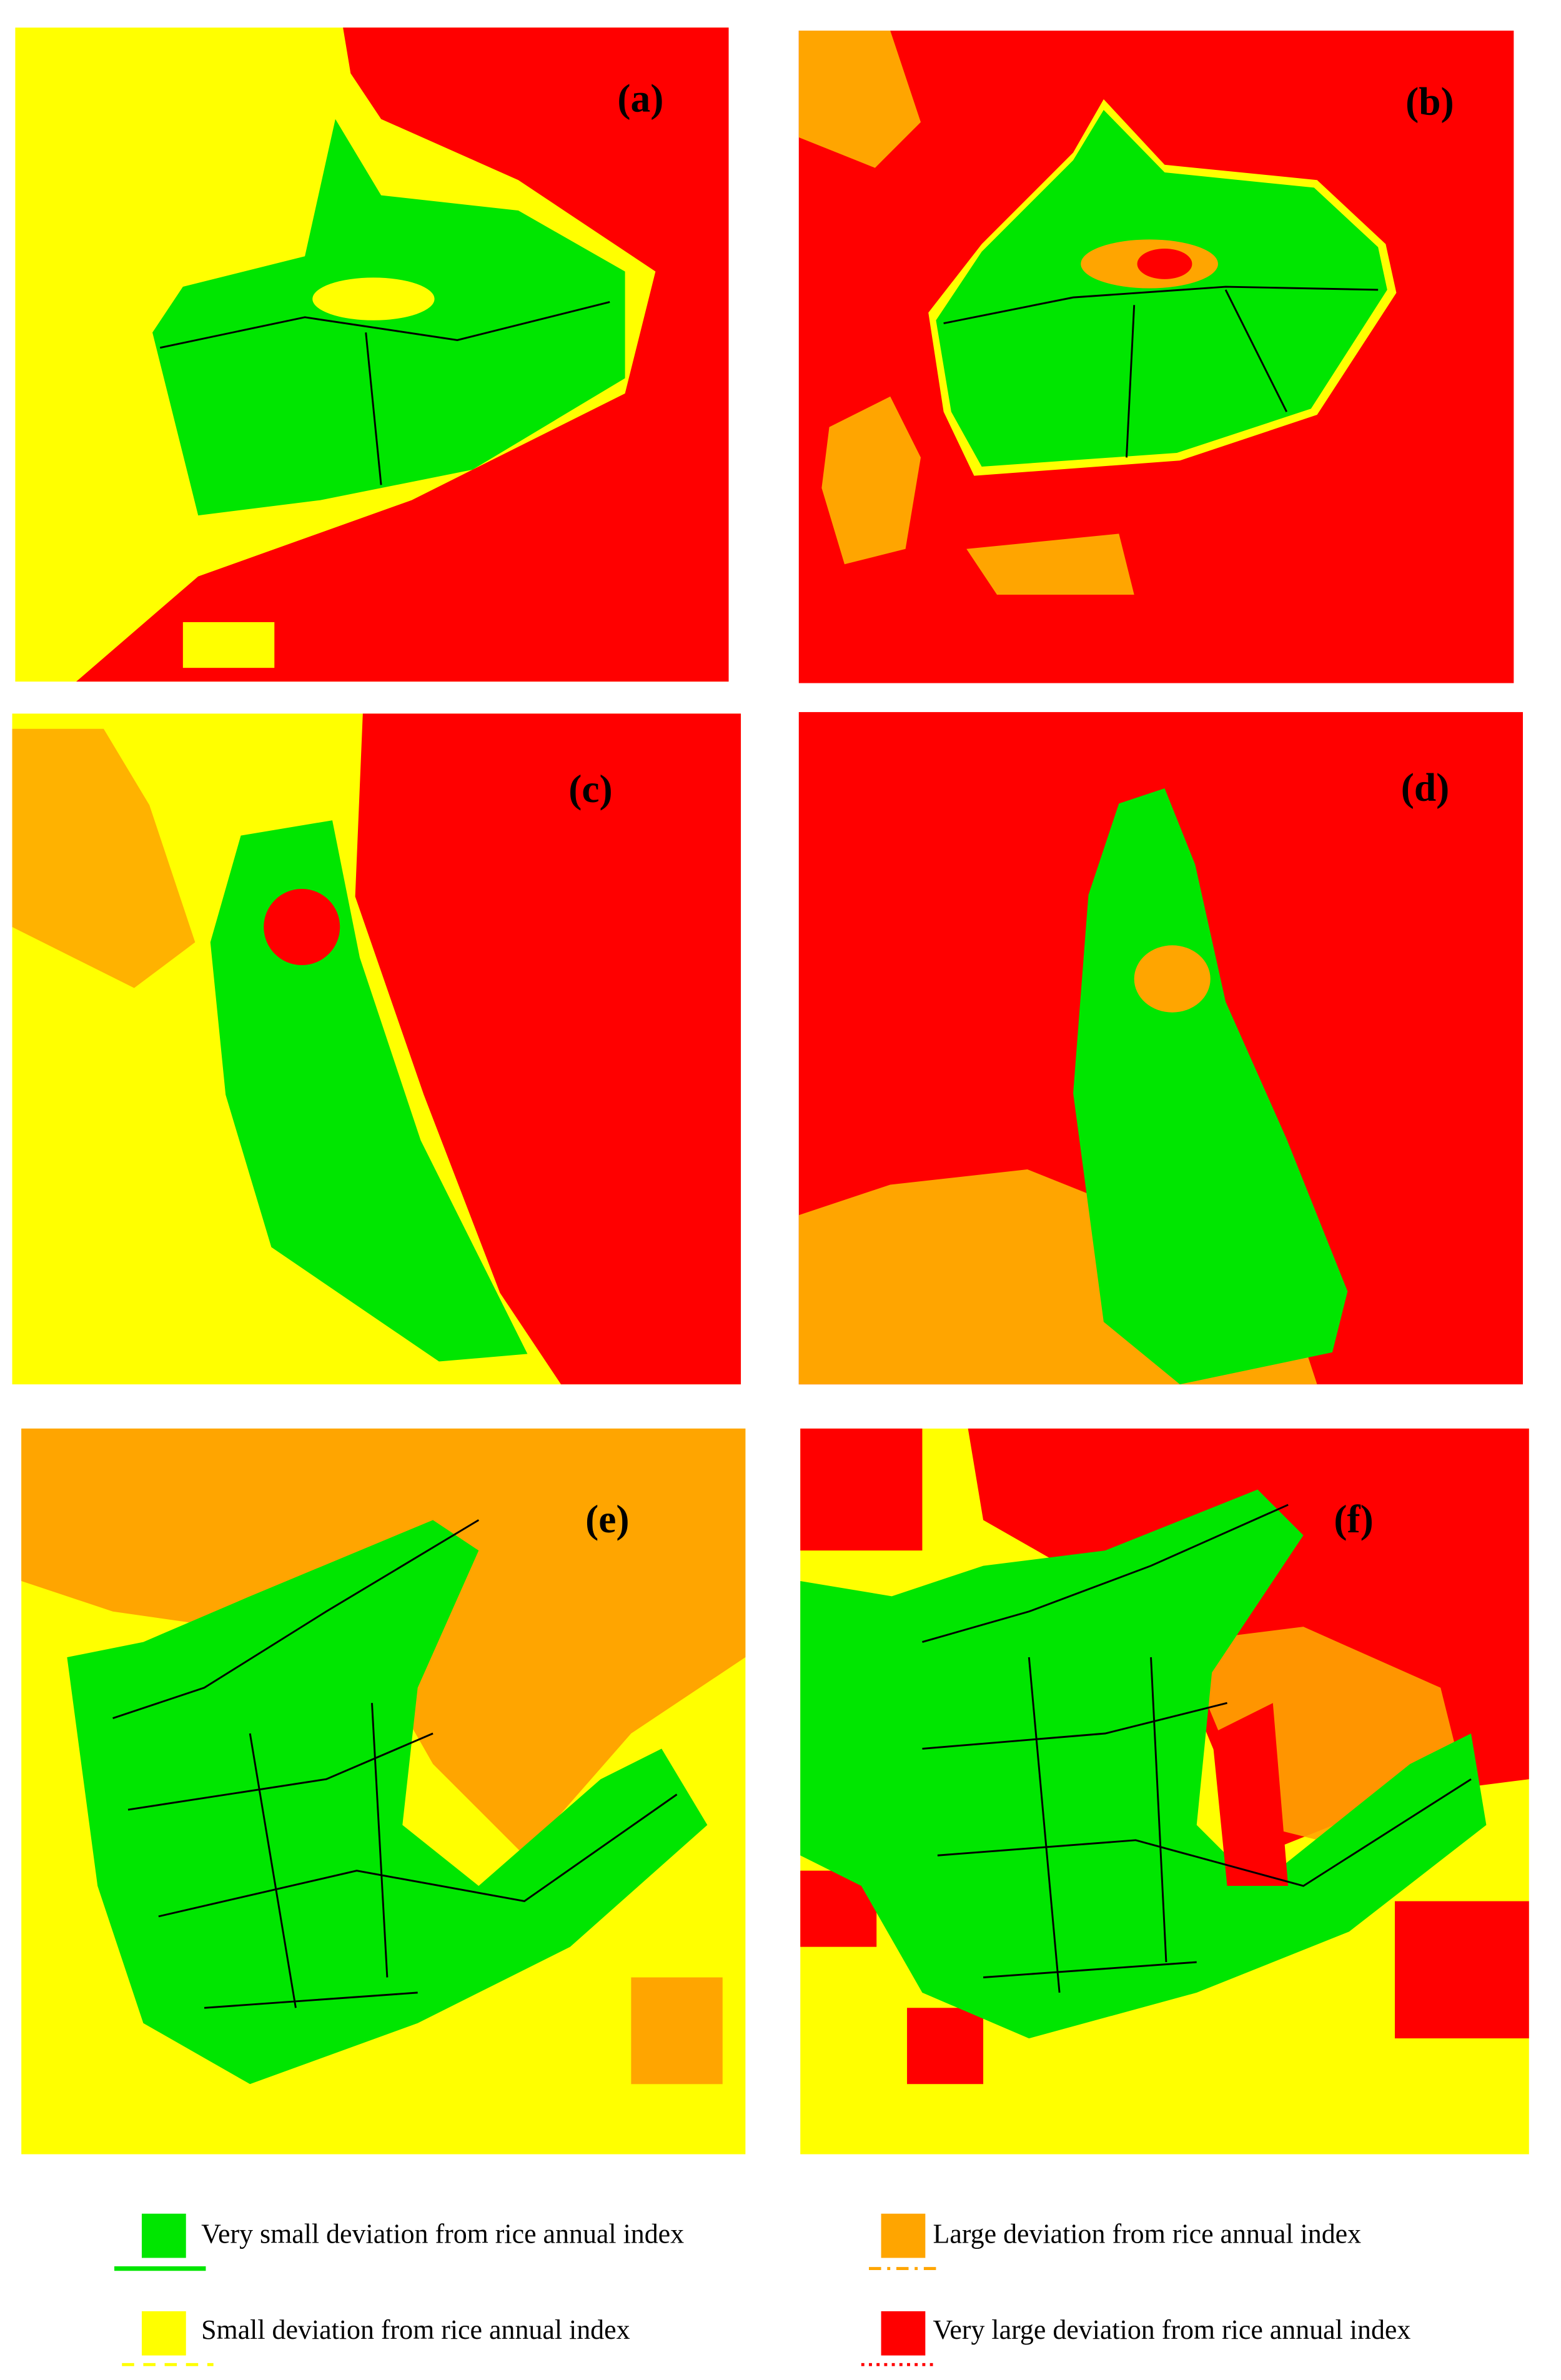 This screenshot has width=1561, height=2380. Describe the element at coordinates (640, 98) in the screenshot. I see `panel-label: (a)` at that location.